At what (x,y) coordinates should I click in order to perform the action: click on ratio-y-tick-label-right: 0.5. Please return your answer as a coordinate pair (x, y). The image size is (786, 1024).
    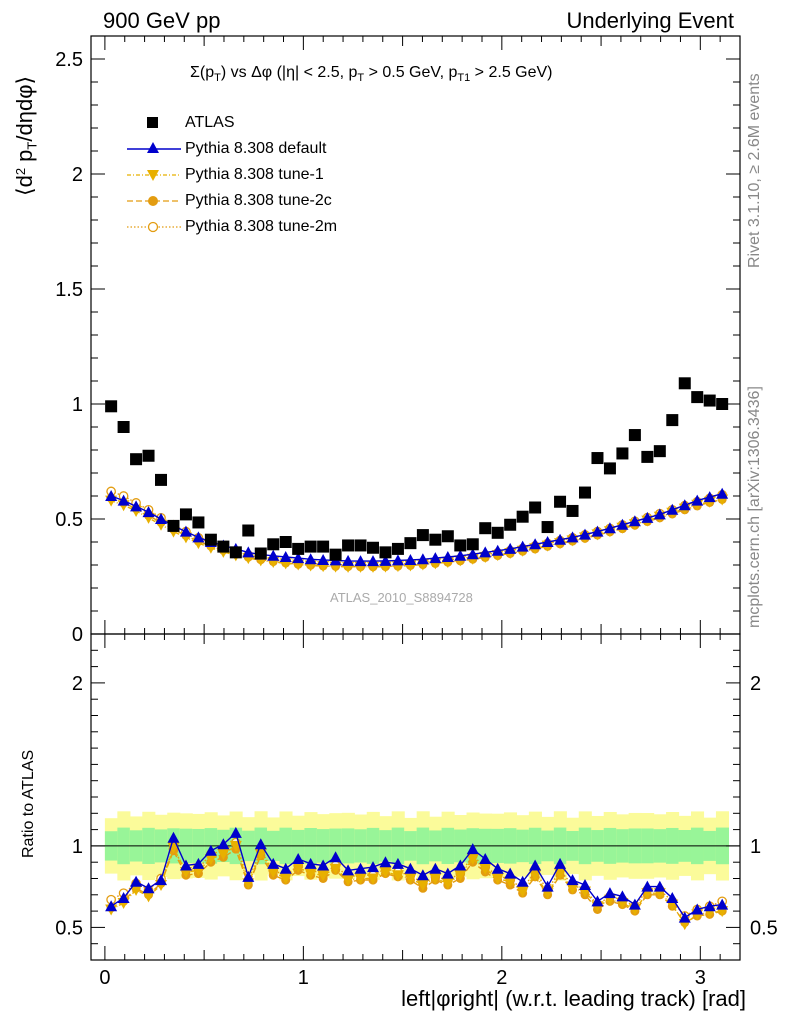
    Looking at the image, I should click on (764, 928).